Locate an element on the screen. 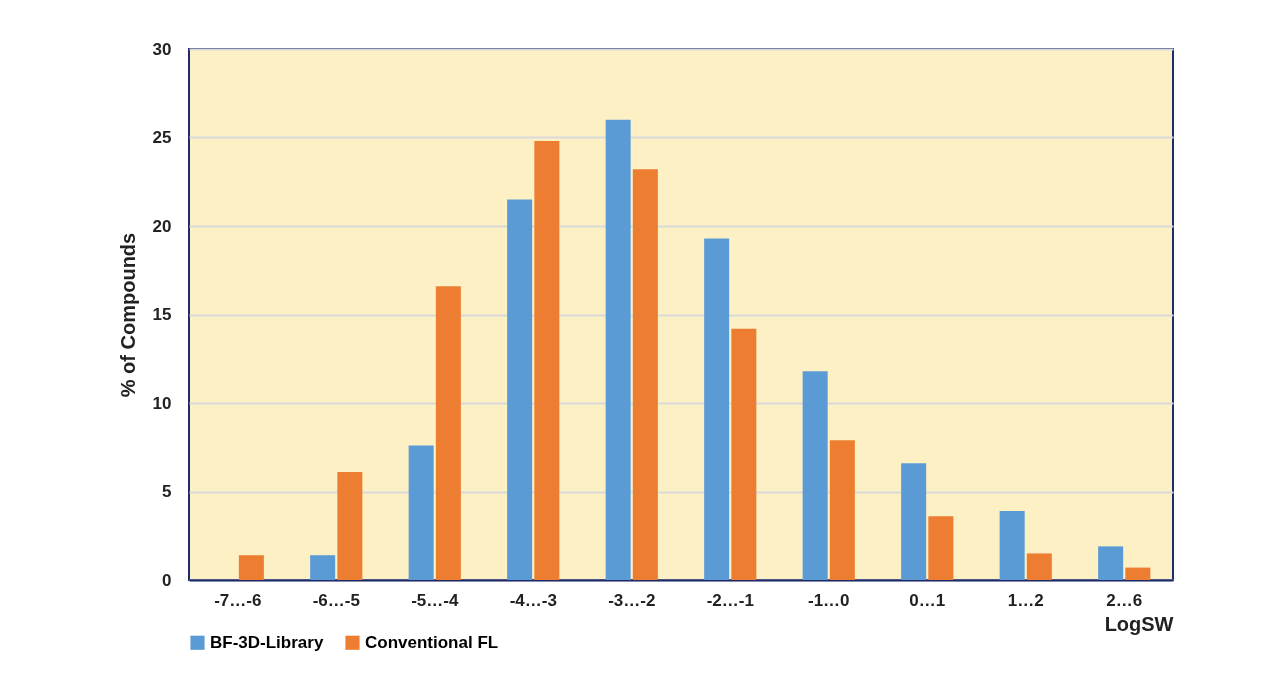 Image resolution: width=1288 pixels, height=674 pixels. x-tick-label: -2…-1 is located at coordinates (730, 600).